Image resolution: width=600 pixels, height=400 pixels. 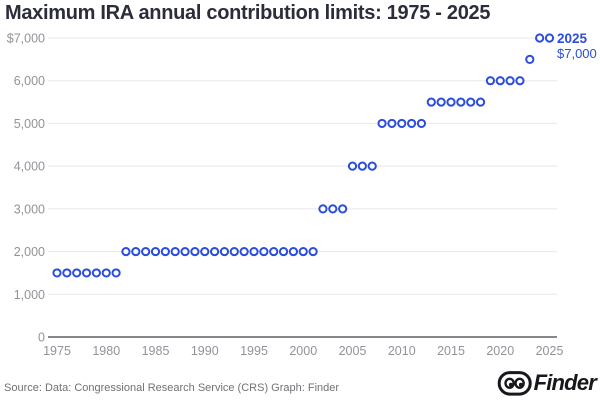 What do you see at coordinates (195, 251) in the screenshot?
I see `data-point-1989` at bounding box center [195, 251].